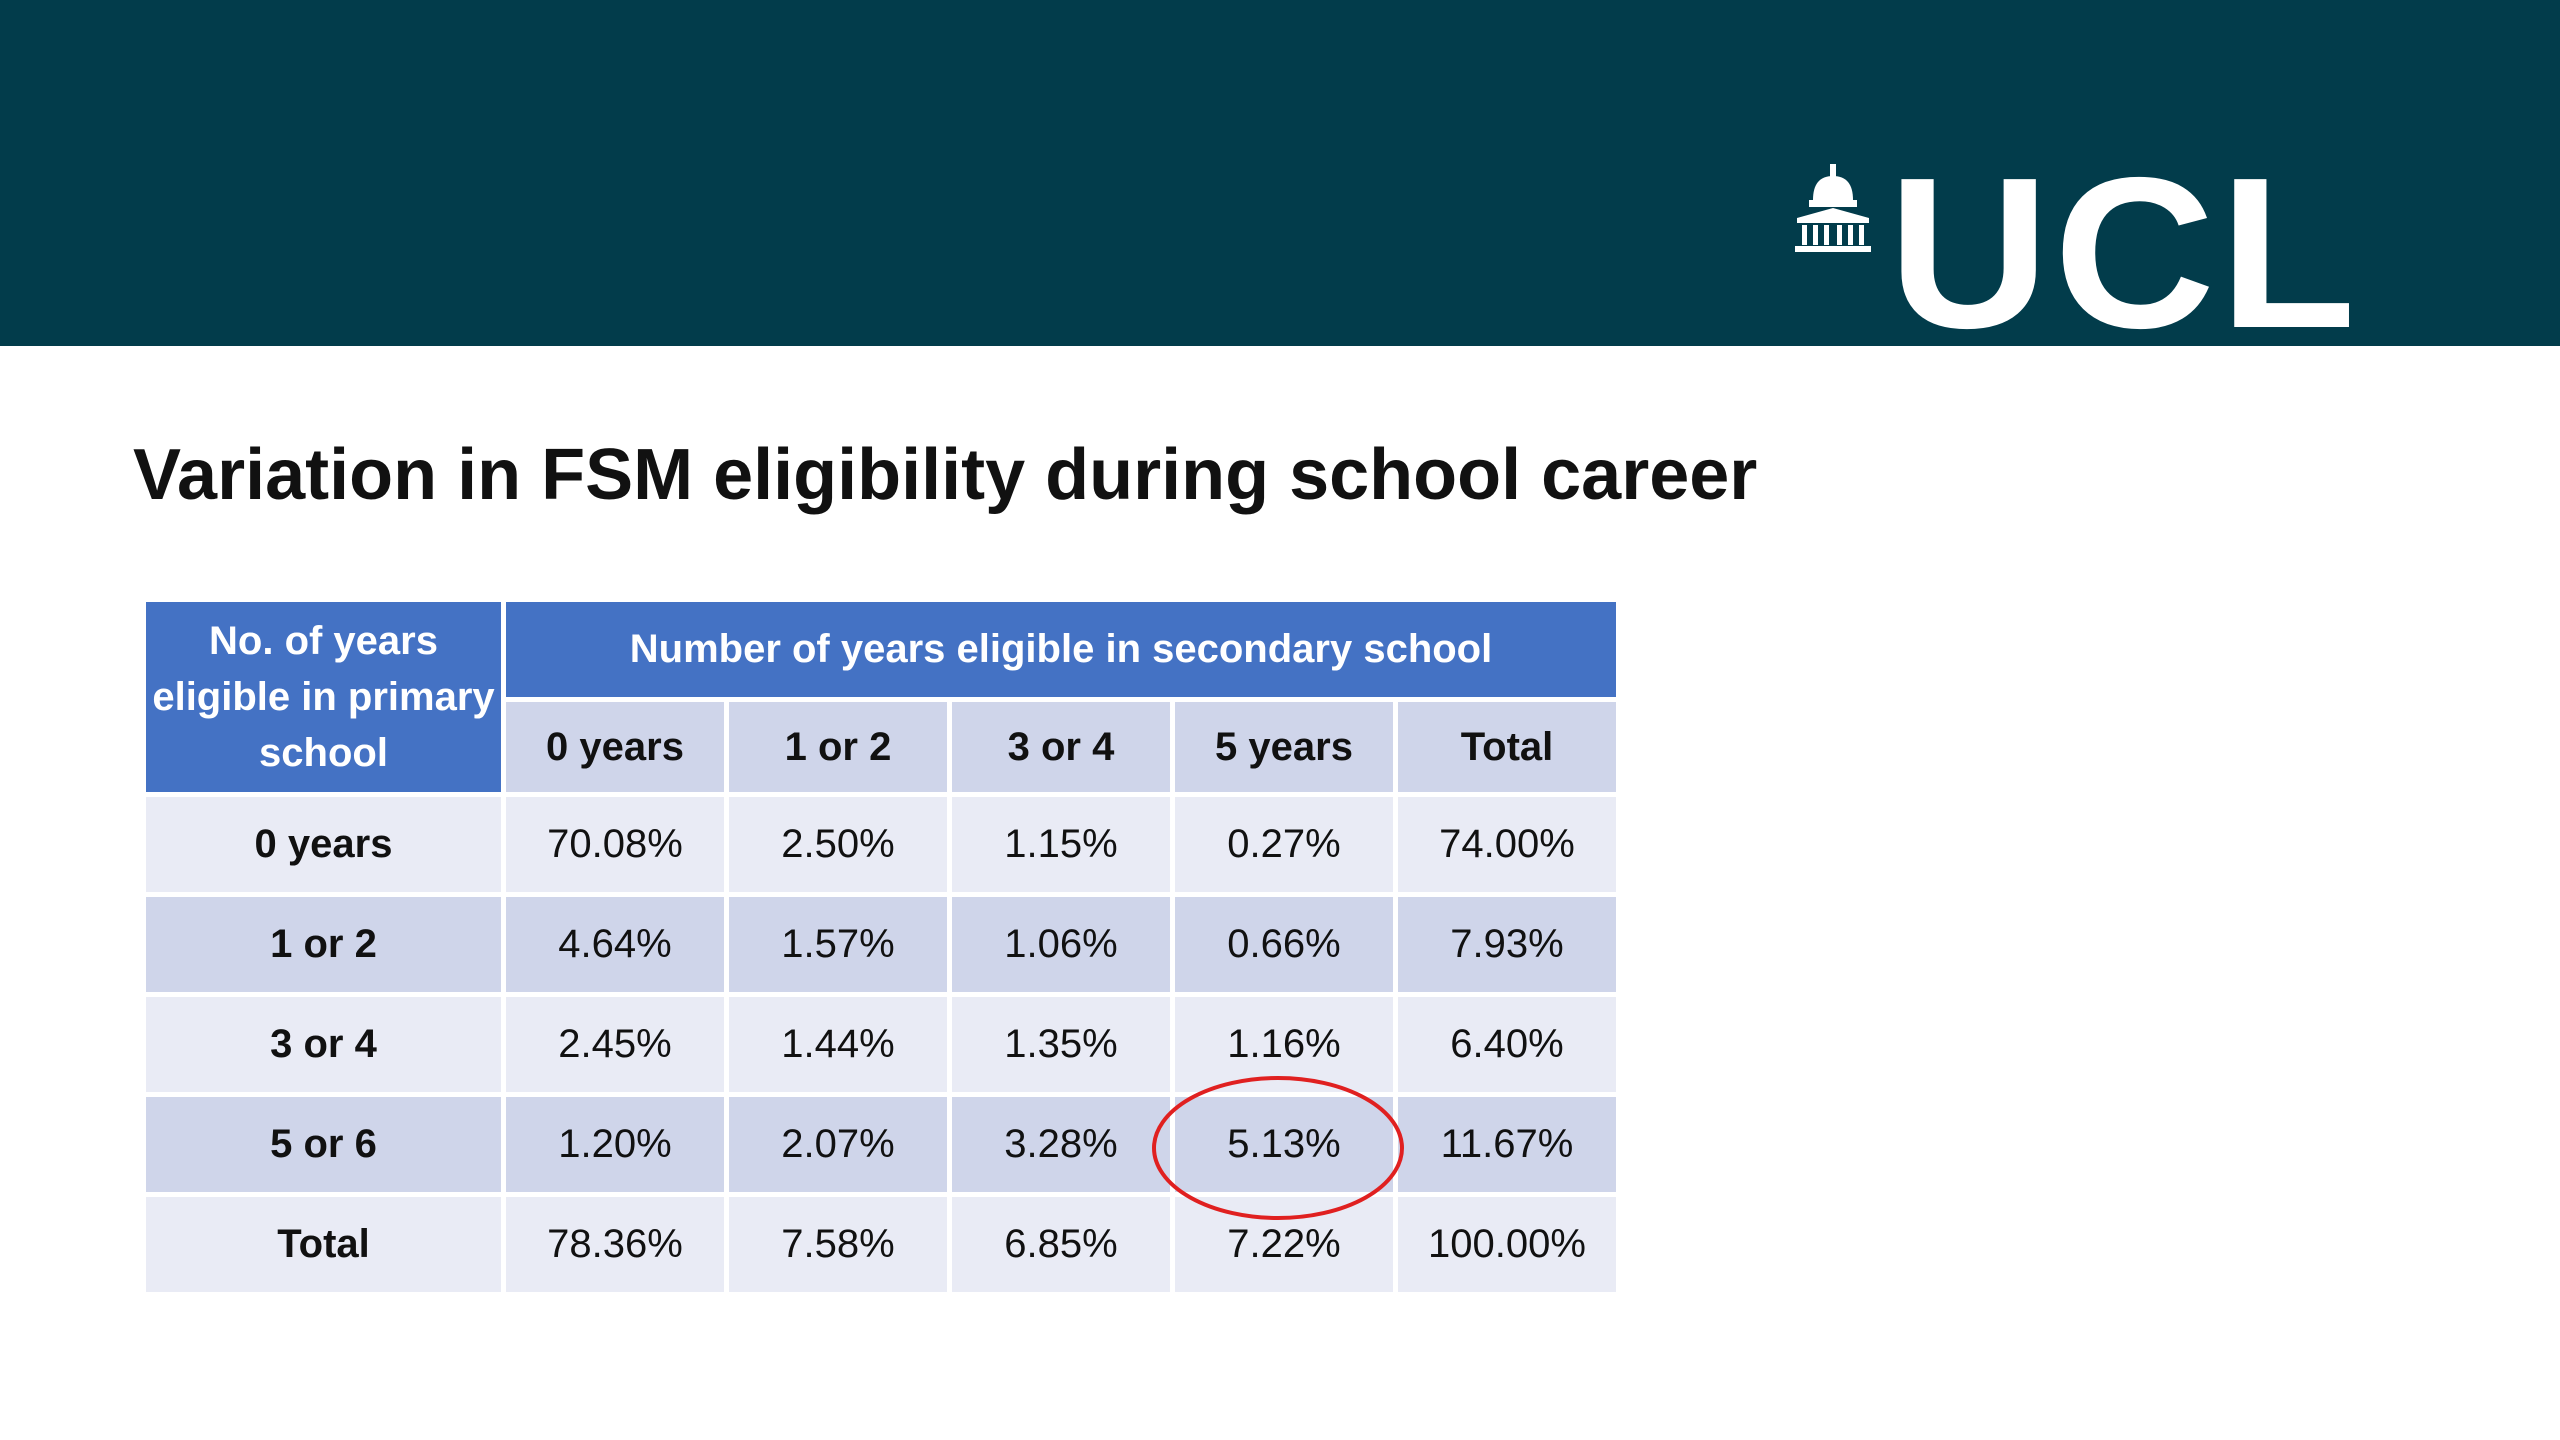 This screenshot has width=2560, height=1440. I want to click on ucl-wordmark: UCL, so click(2124, 252).